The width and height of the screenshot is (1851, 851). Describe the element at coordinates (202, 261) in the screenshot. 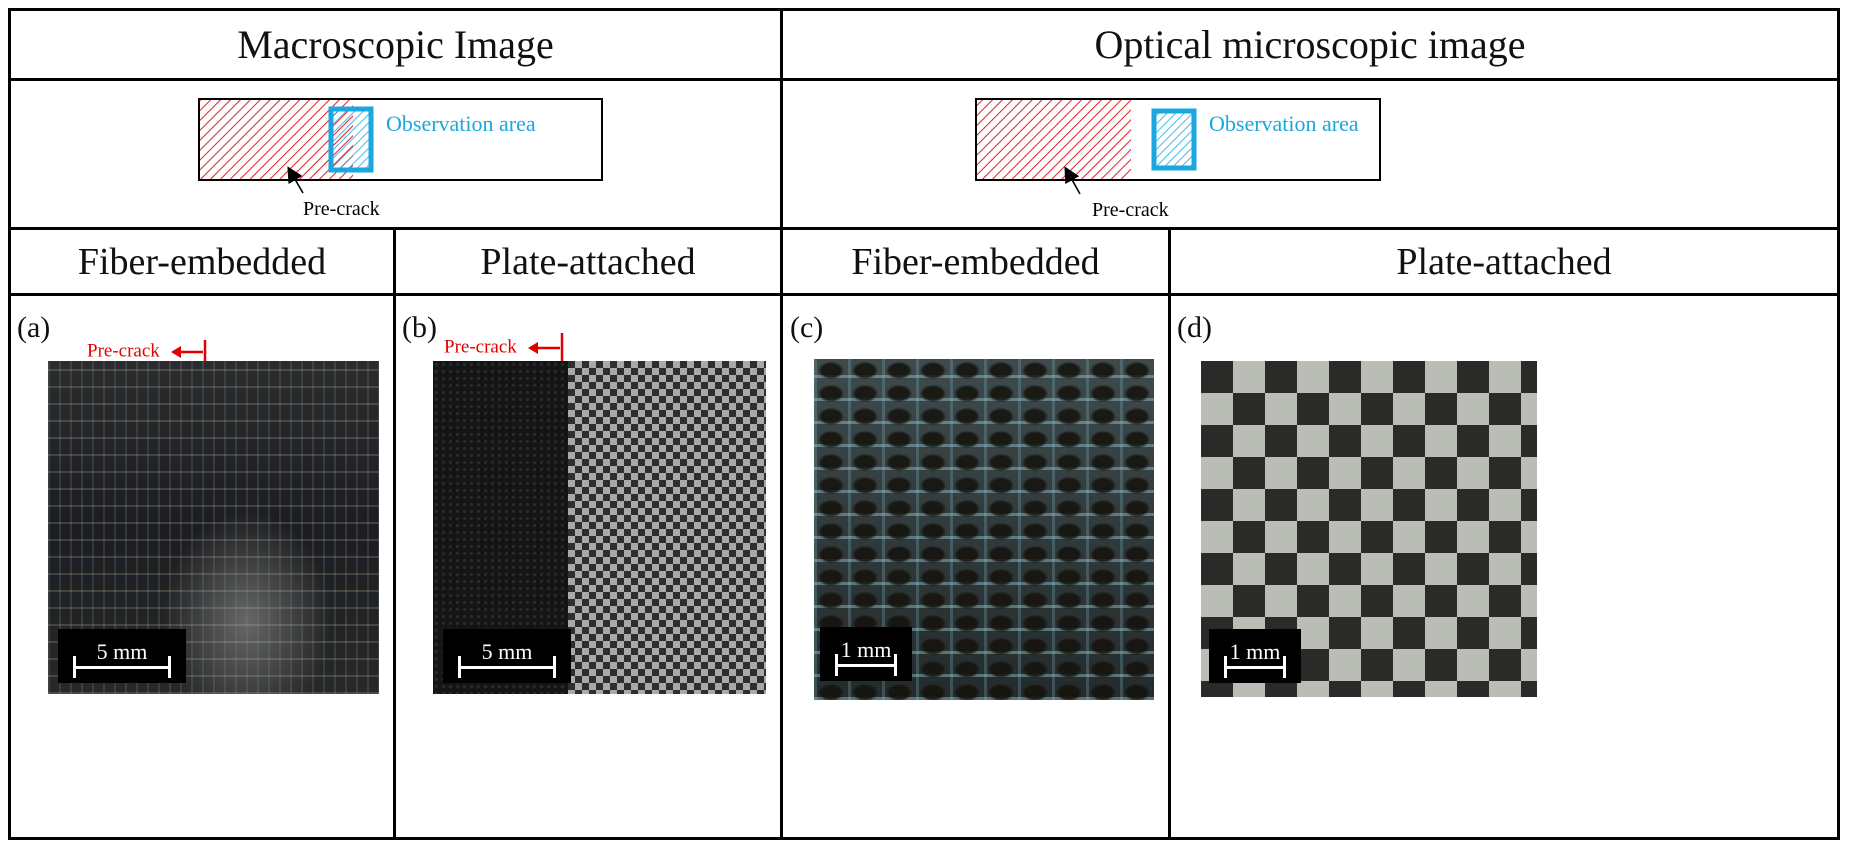

I see `column-title-fiber-embedded-macro: Fiber-embedded` at that location.